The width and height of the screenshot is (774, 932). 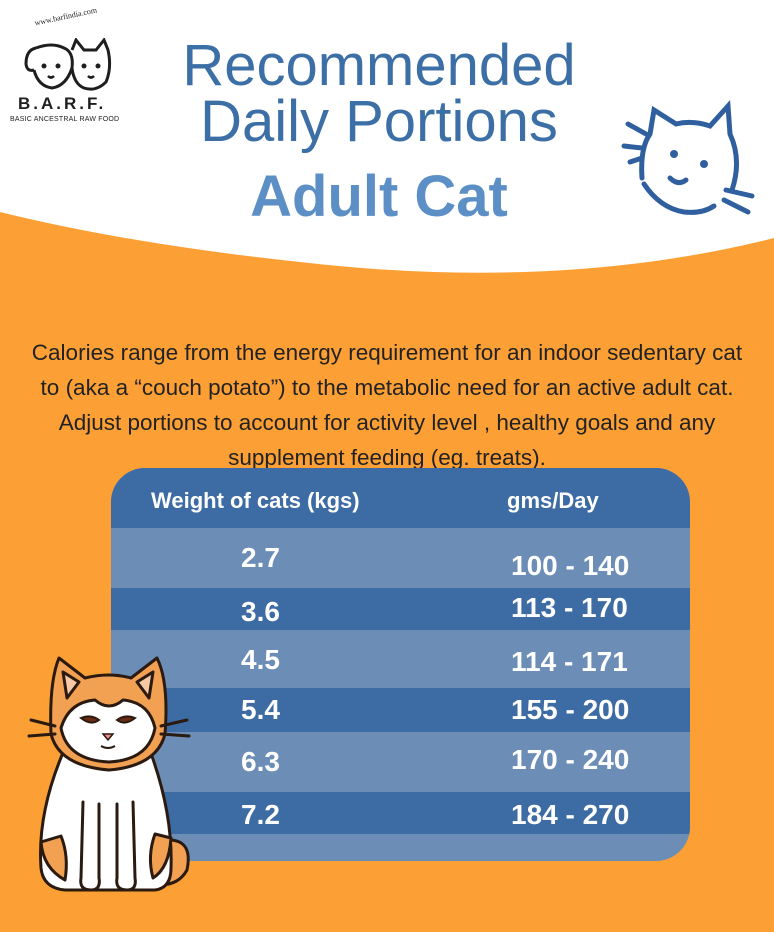 What do you see at coordinates (400, 710) in the screenshot?
I see `table-row: 5.4 155 - 200` at bounding box center [400, 710].